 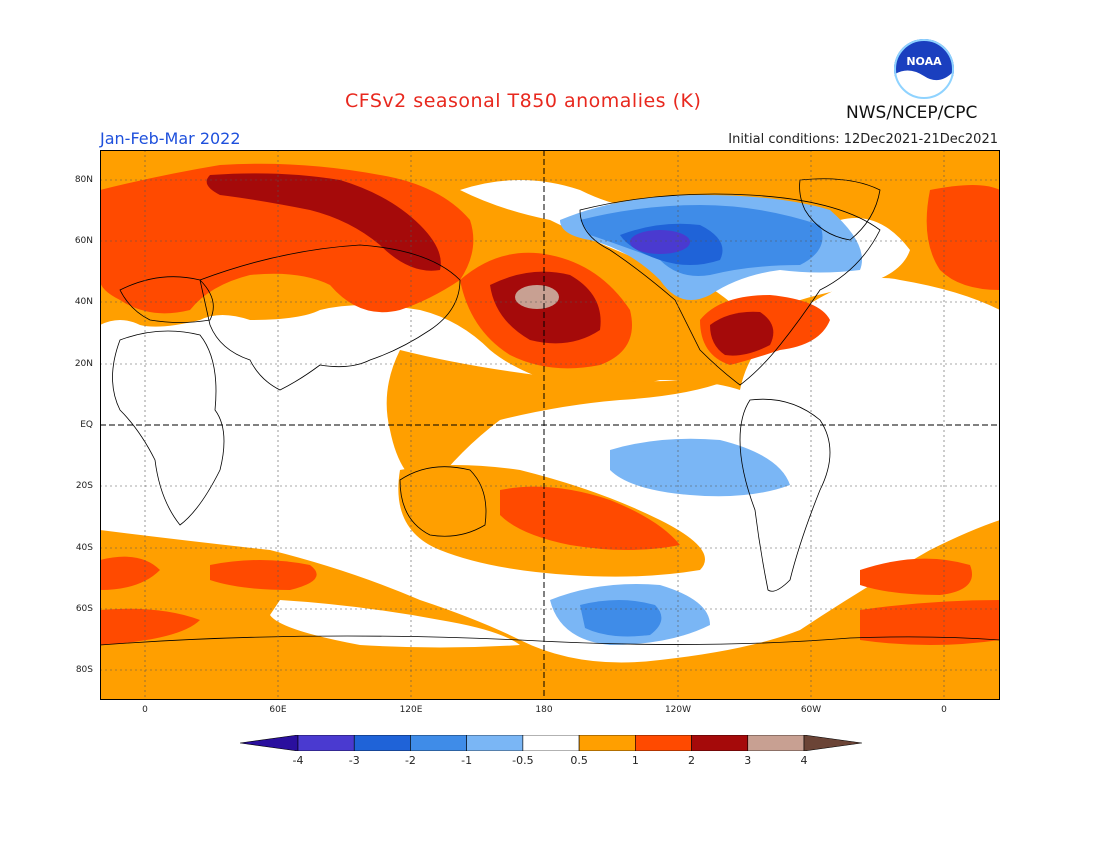 I want to click on logo-text: NOAA, so click(x=924, y=61).